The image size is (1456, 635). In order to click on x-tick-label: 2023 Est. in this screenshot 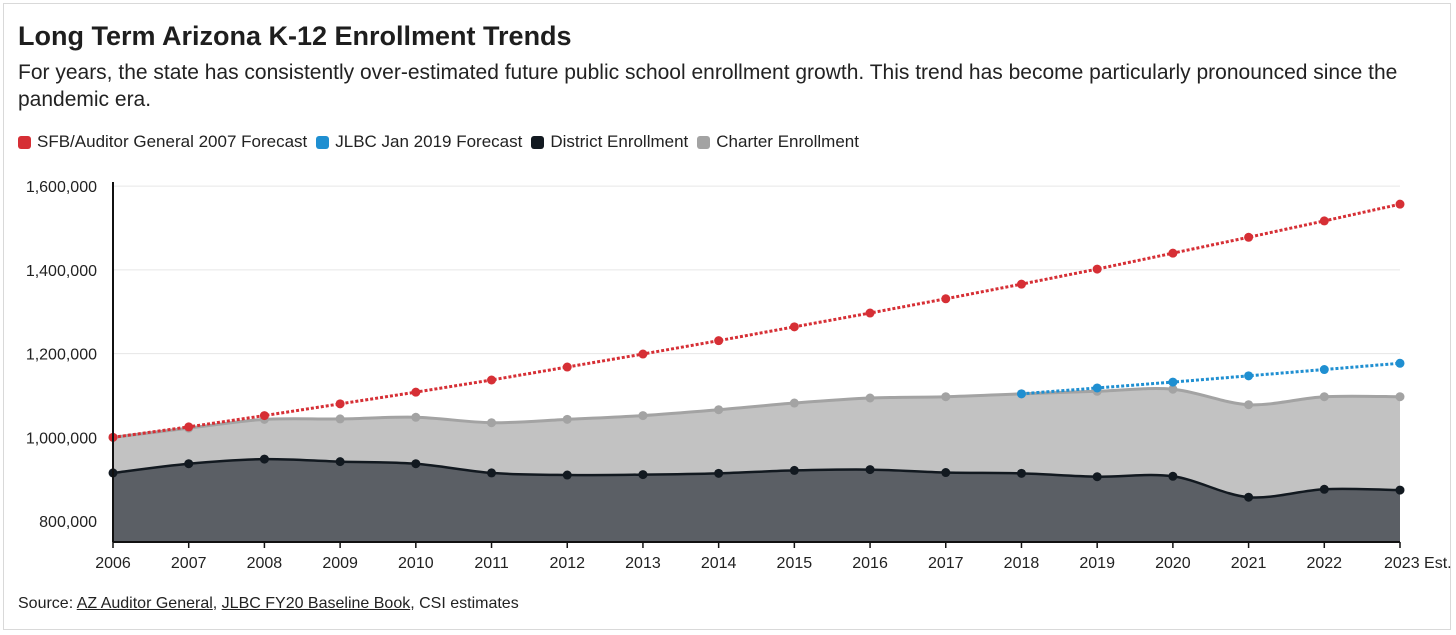, I will do `click(1418, 563)`.